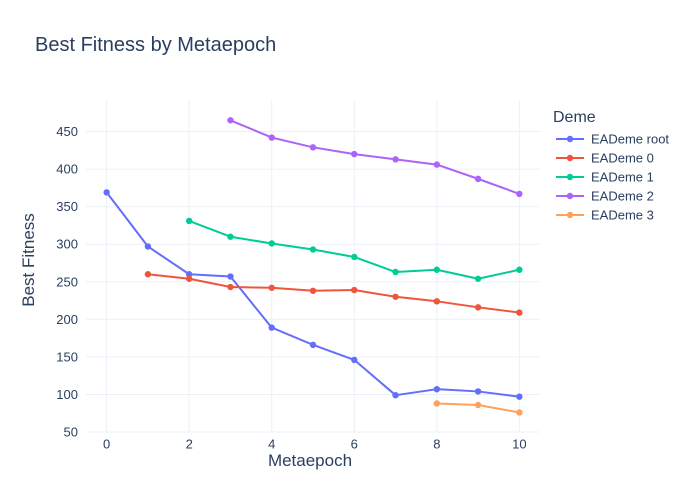  I want to click on legend-label: EADeme 0, so click(622, 158).